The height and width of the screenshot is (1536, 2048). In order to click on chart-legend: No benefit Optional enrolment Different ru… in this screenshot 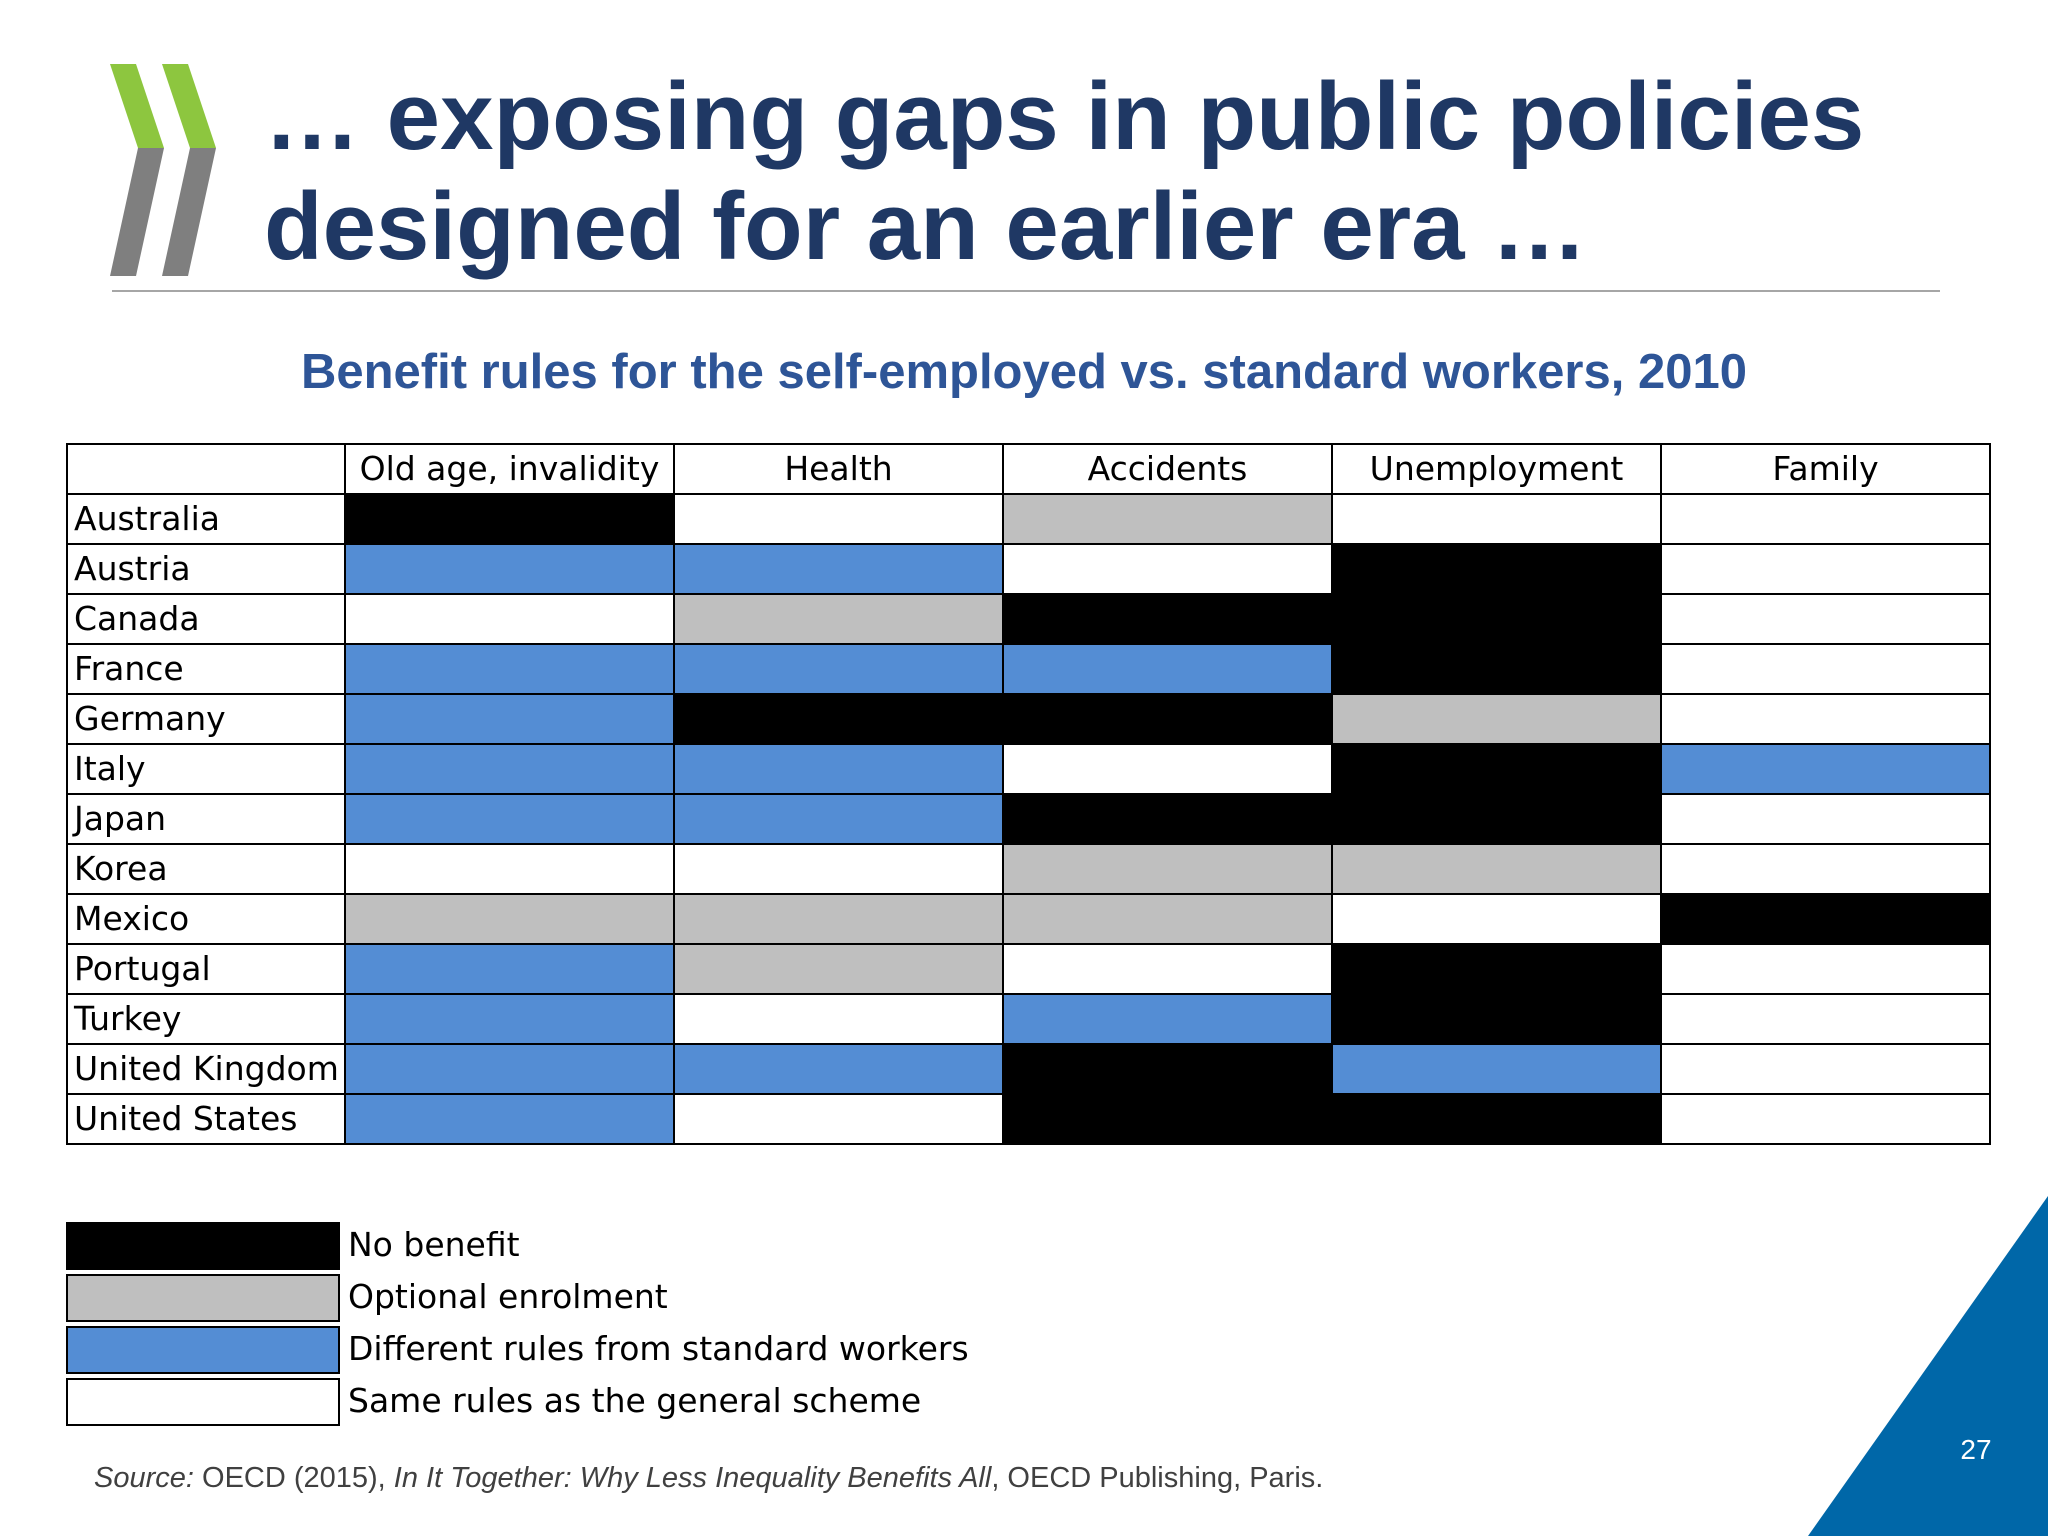, I will do `click(517, 1323)`.